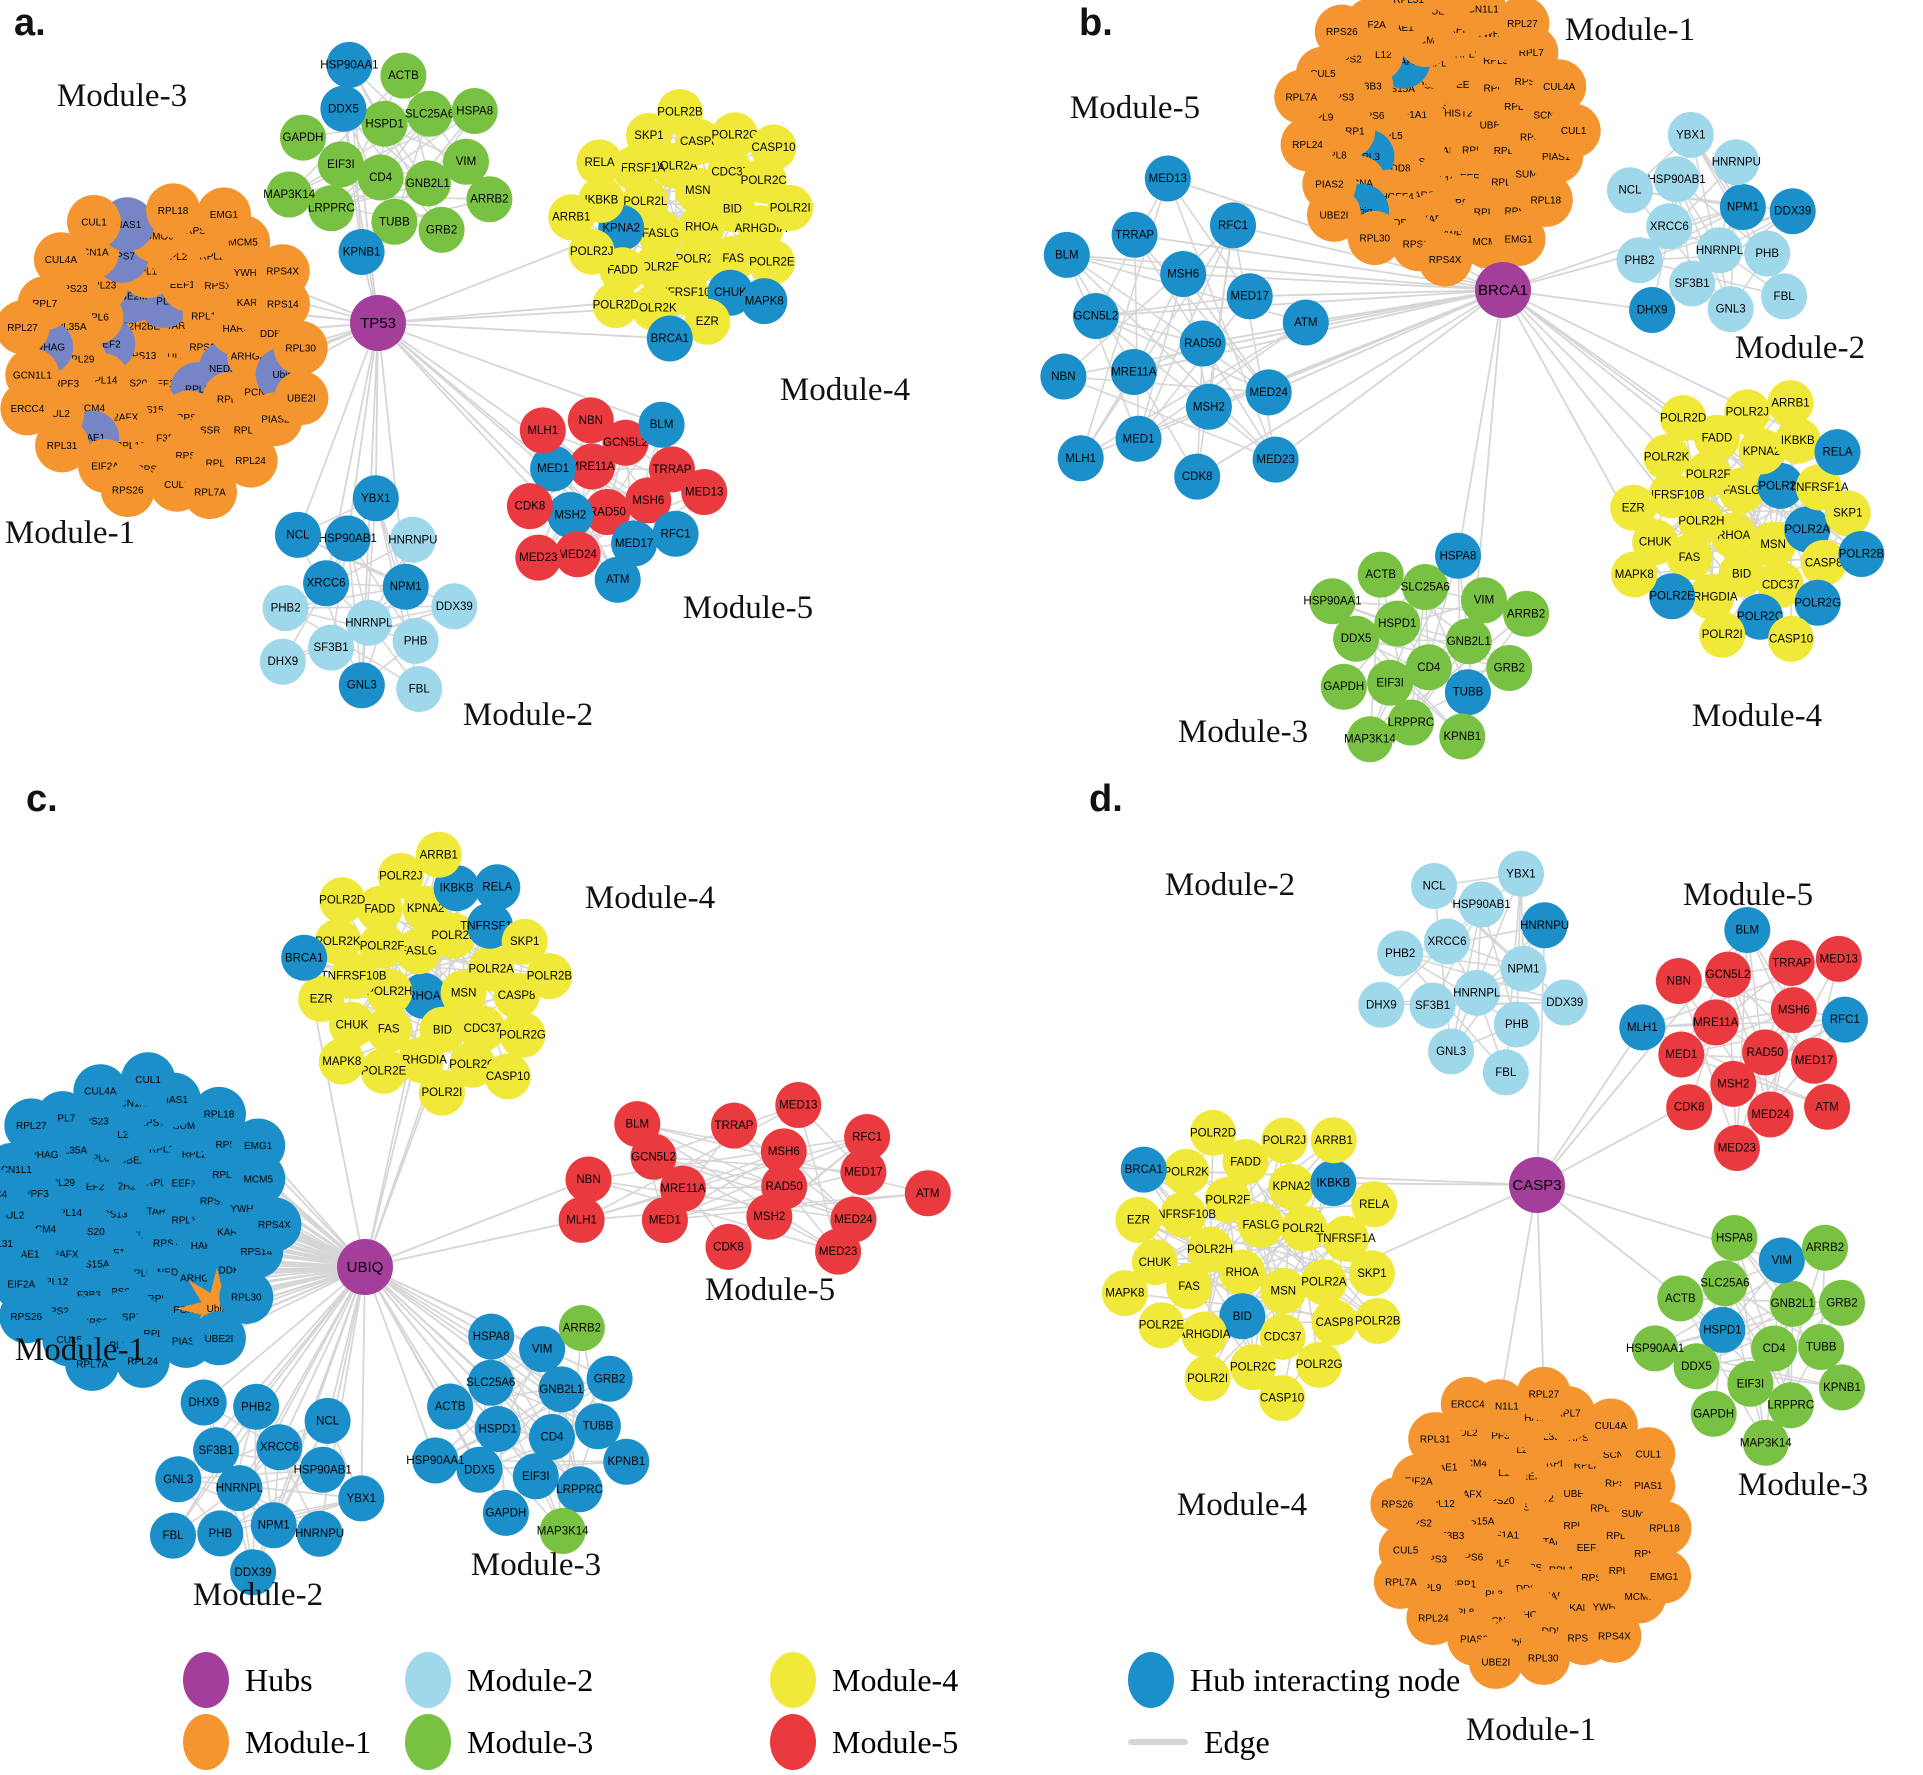  What do you see at coordinates (1791, 963) in the screenshot?
I see `node-TRRAP` at bounding box center [1791, 963].